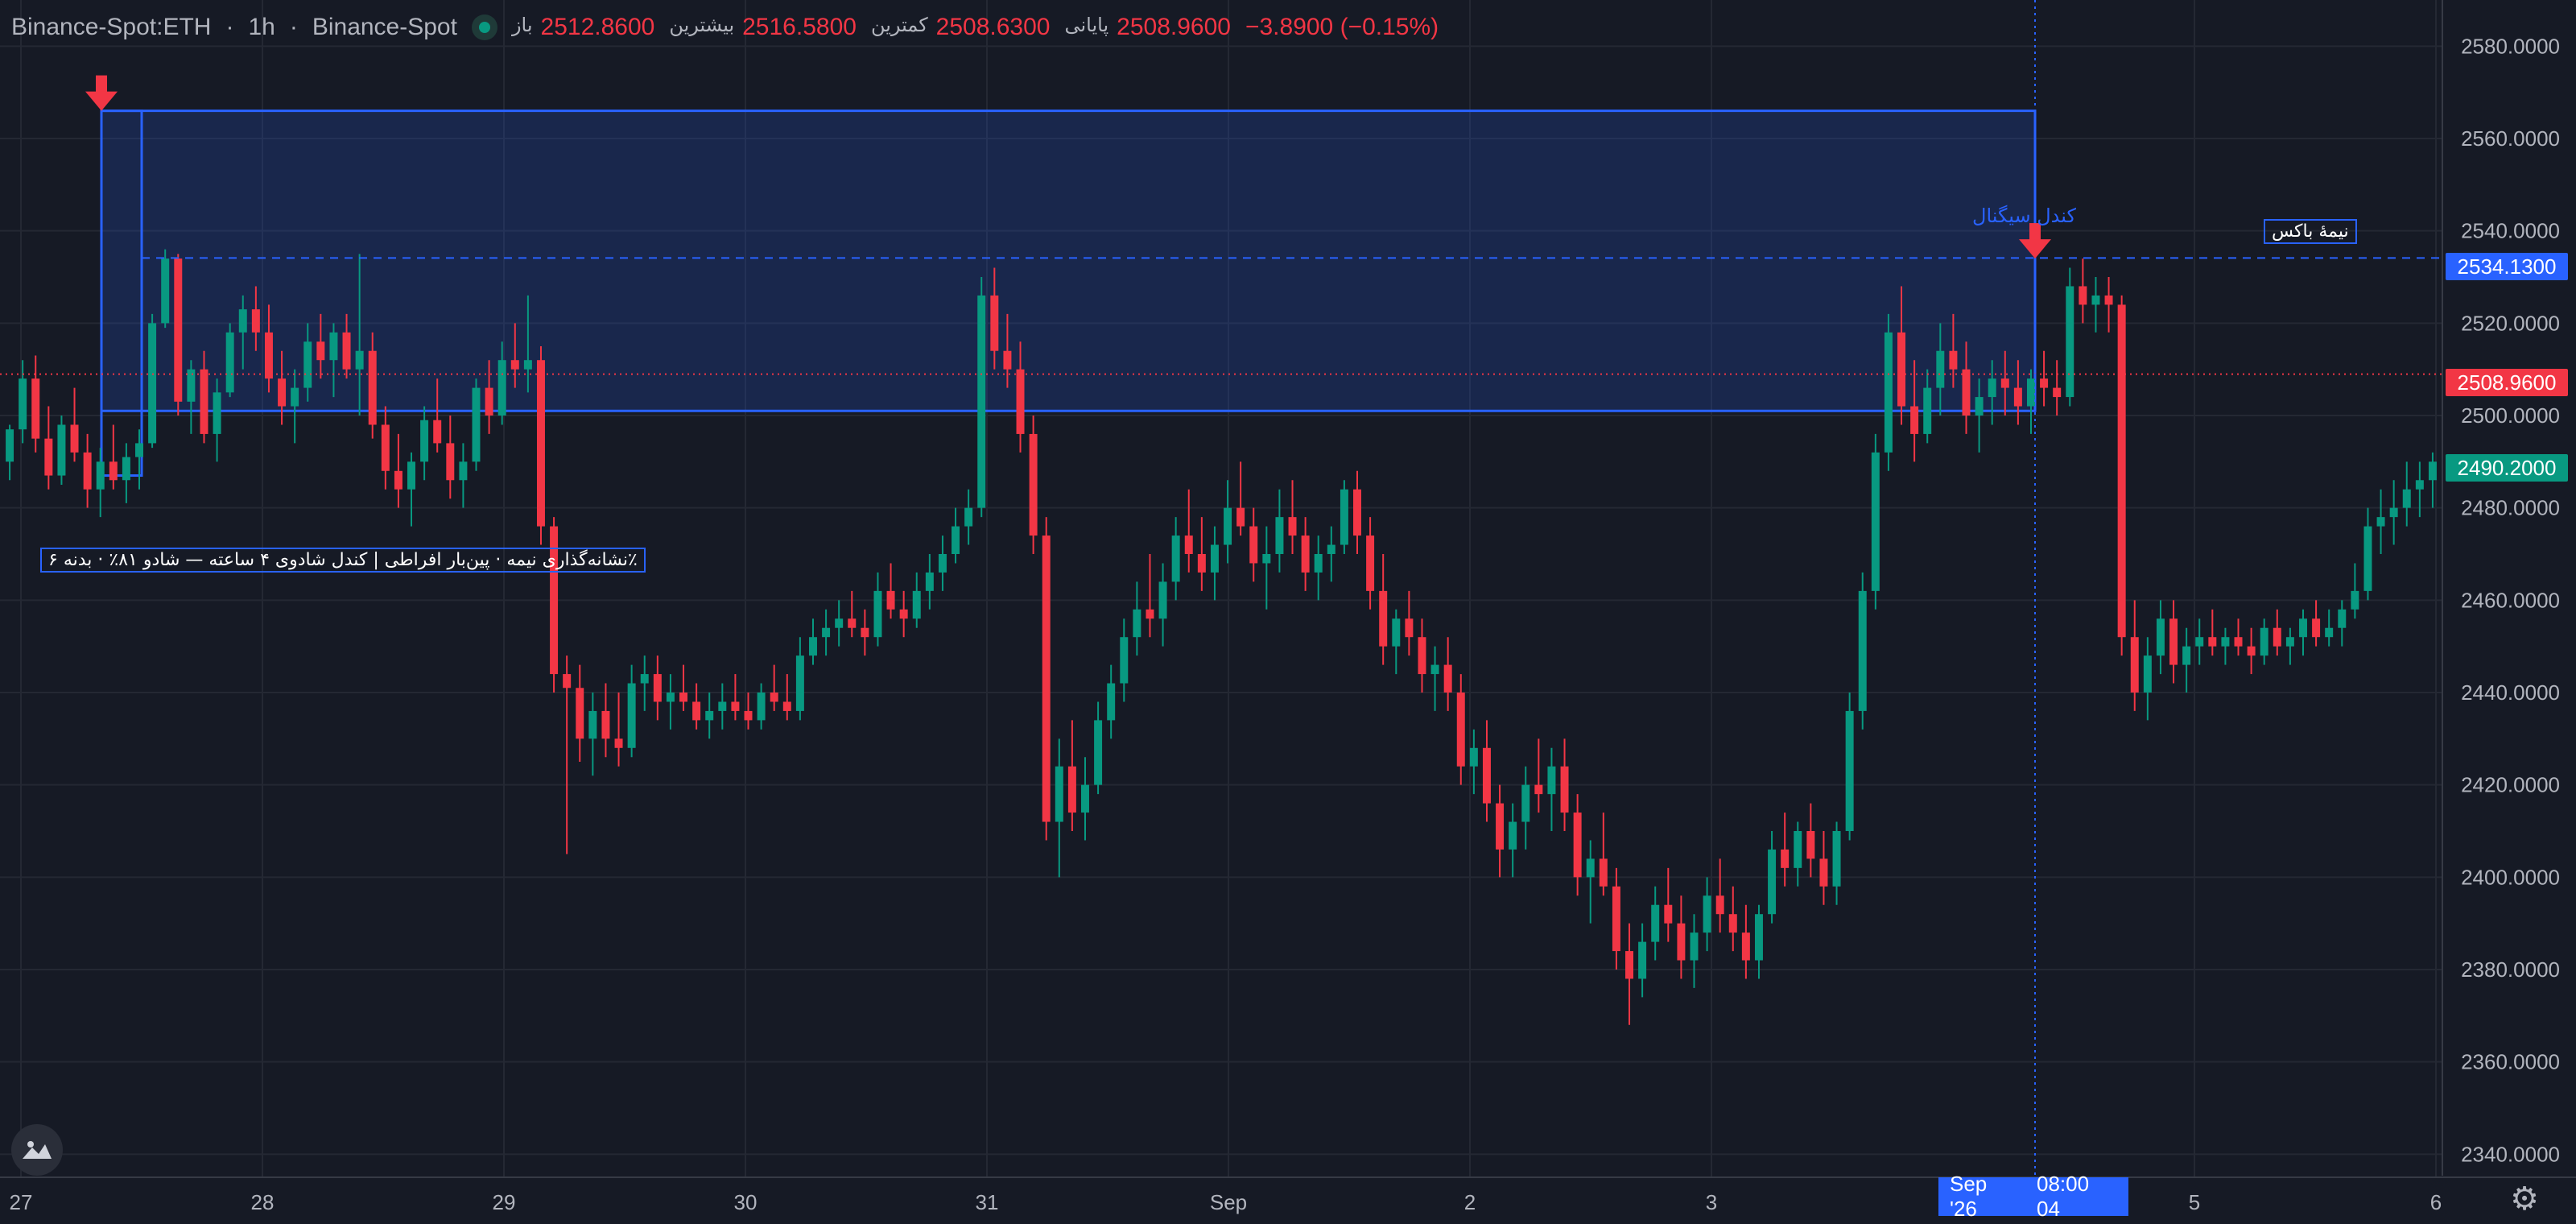 The image size is (2576, 1224). What do you see at coordinates (2510, 692) in the screenshot?
I see `price-tick-label: 2440.0000` at bounding box center [2510, 692].